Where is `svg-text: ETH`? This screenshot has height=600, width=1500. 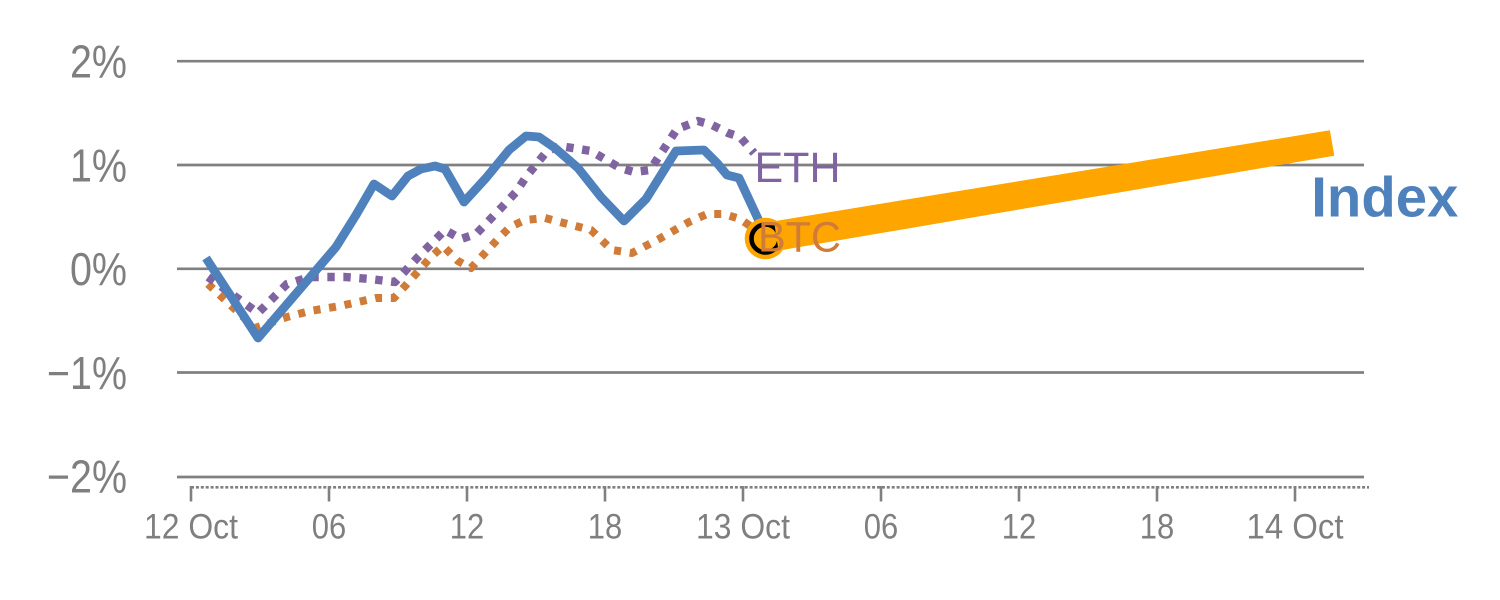
svg-text: ETH is located at coordinates (798, 168).